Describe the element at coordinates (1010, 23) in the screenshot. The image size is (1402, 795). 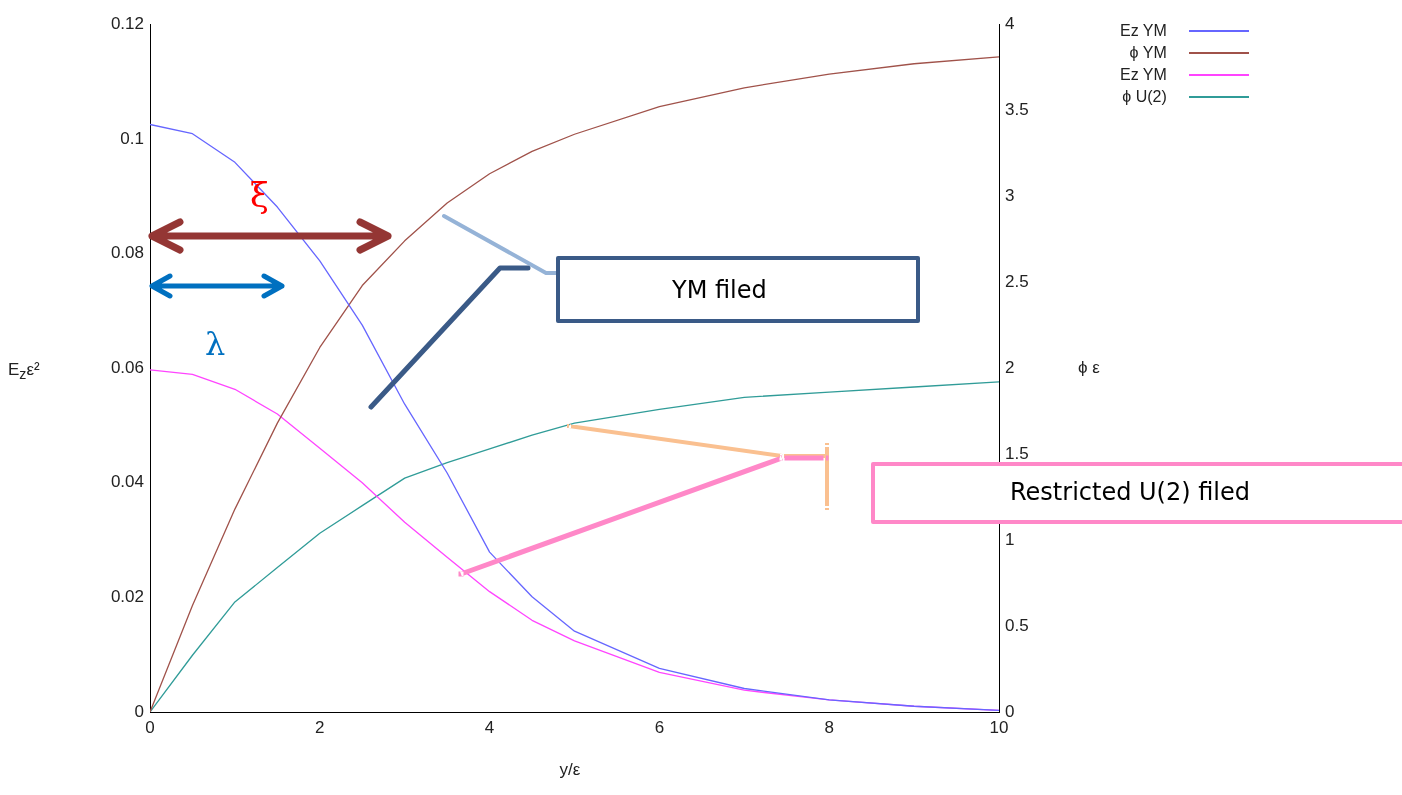
I see `y2-tick-label: 4` at that location.